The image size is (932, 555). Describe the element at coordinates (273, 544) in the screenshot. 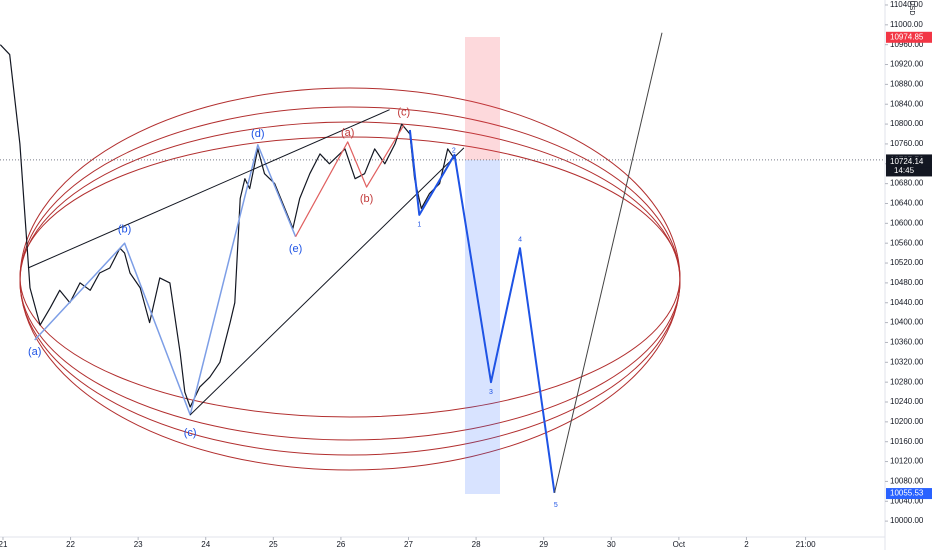

I see `x-tick-label: 25` at that location.